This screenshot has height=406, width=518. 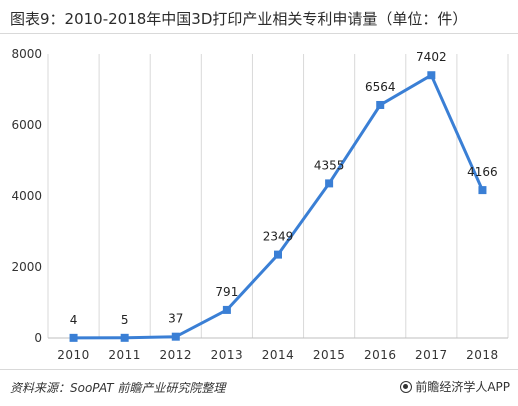 What do you see at coordinates (176, 355) in the screenshot?
I see `x-tick-label: 2012` at bounding box center [176, 355].